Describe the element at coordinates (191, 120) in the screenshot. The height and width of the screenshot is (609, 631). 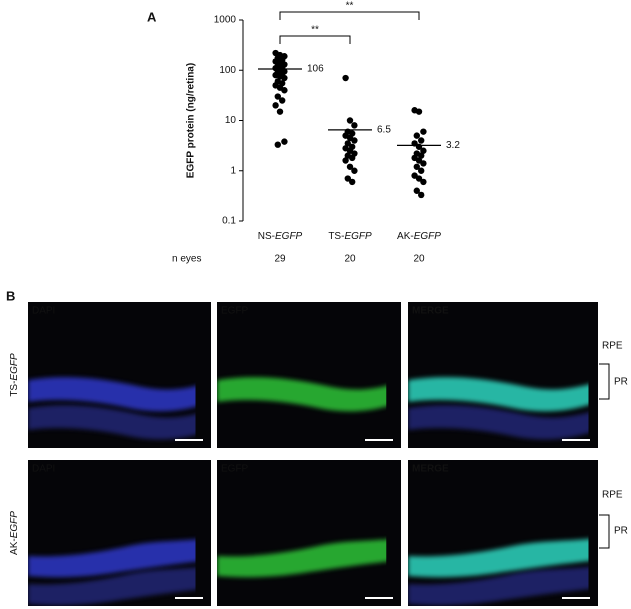
I see `y-axis-label: EGFP protein (ng/retina)` at that location.